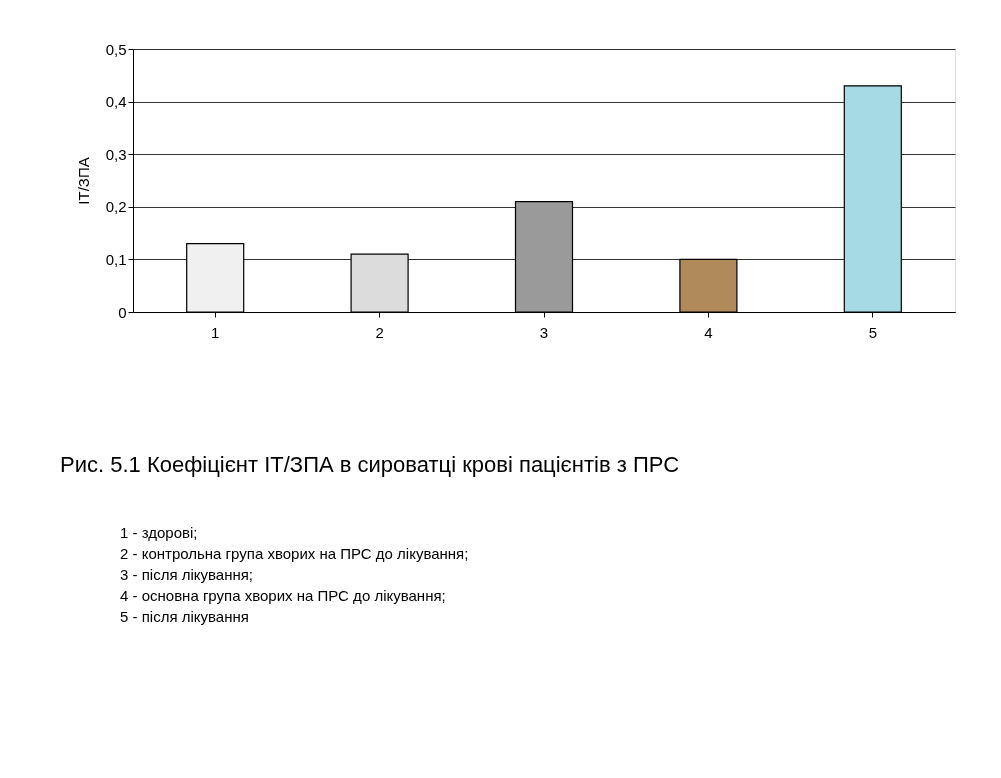  What do you see at coordinates (294, 554) in the screenshot?
I see `text: 2 - контрольна група хворих на ПРС до лікування;` at bounding box center [294, 554].